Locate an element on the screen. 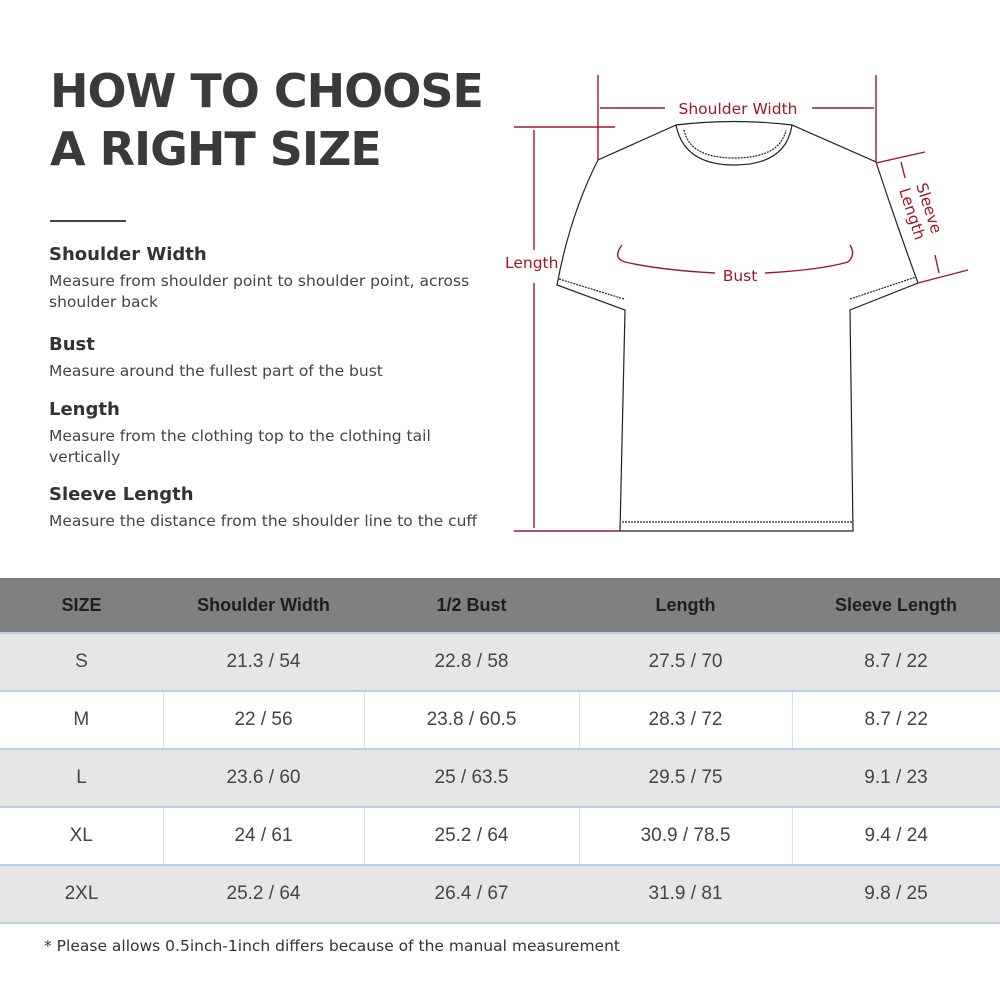  header-cell: 1/2 Bust is located at coordinates (471, 606).